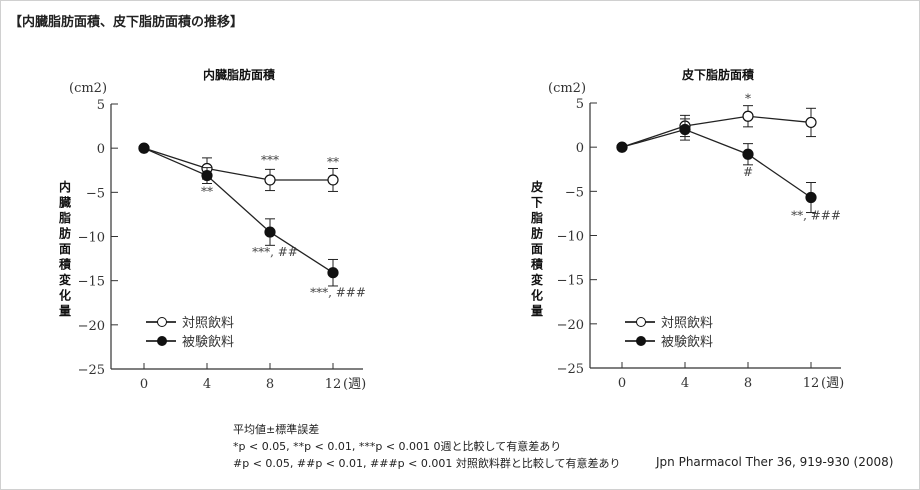 The image size is (920, 490). I want to click on y-axis-label-char: 皮, so click(536, 186).